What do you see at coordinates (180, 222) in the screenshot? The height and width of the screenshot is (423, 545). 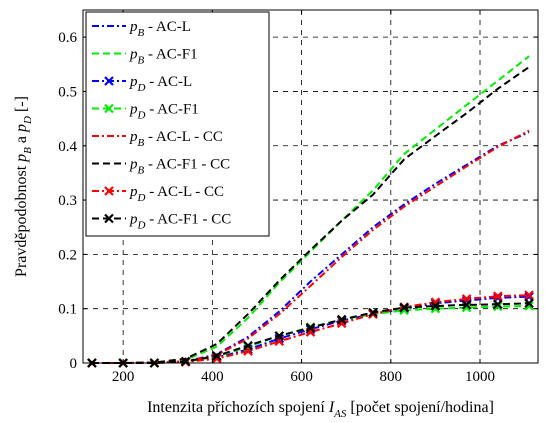 I see `legend-label: pD - AC-F1 - CC` at bounding box center [180, 222].